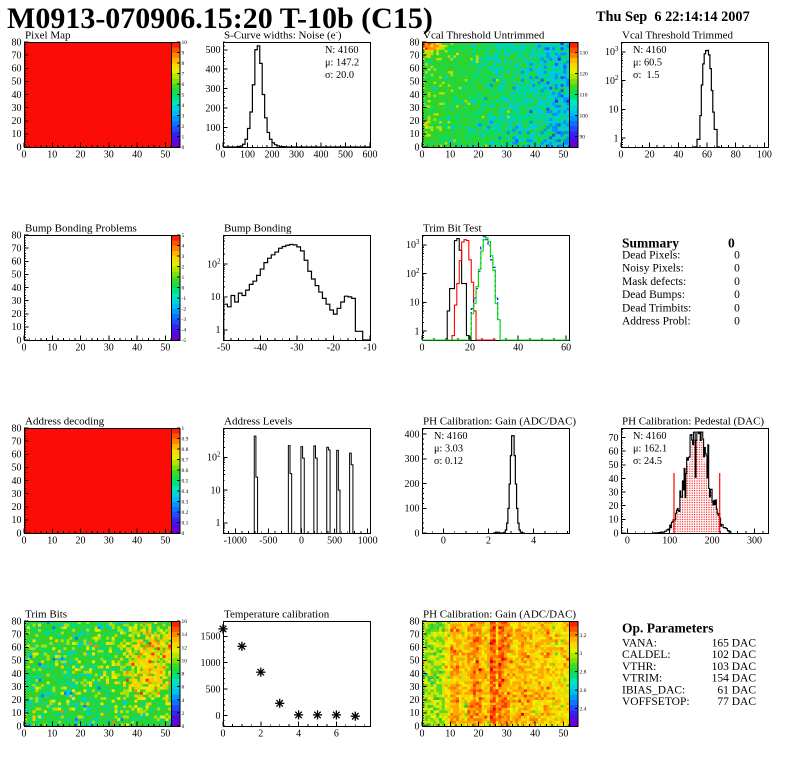 Image resolution: width=796 pixels, height=772 pixels. Describe the element at coordinates (734, 644) in the screenshot. I see `svg-text: 165 DAC` at that location.